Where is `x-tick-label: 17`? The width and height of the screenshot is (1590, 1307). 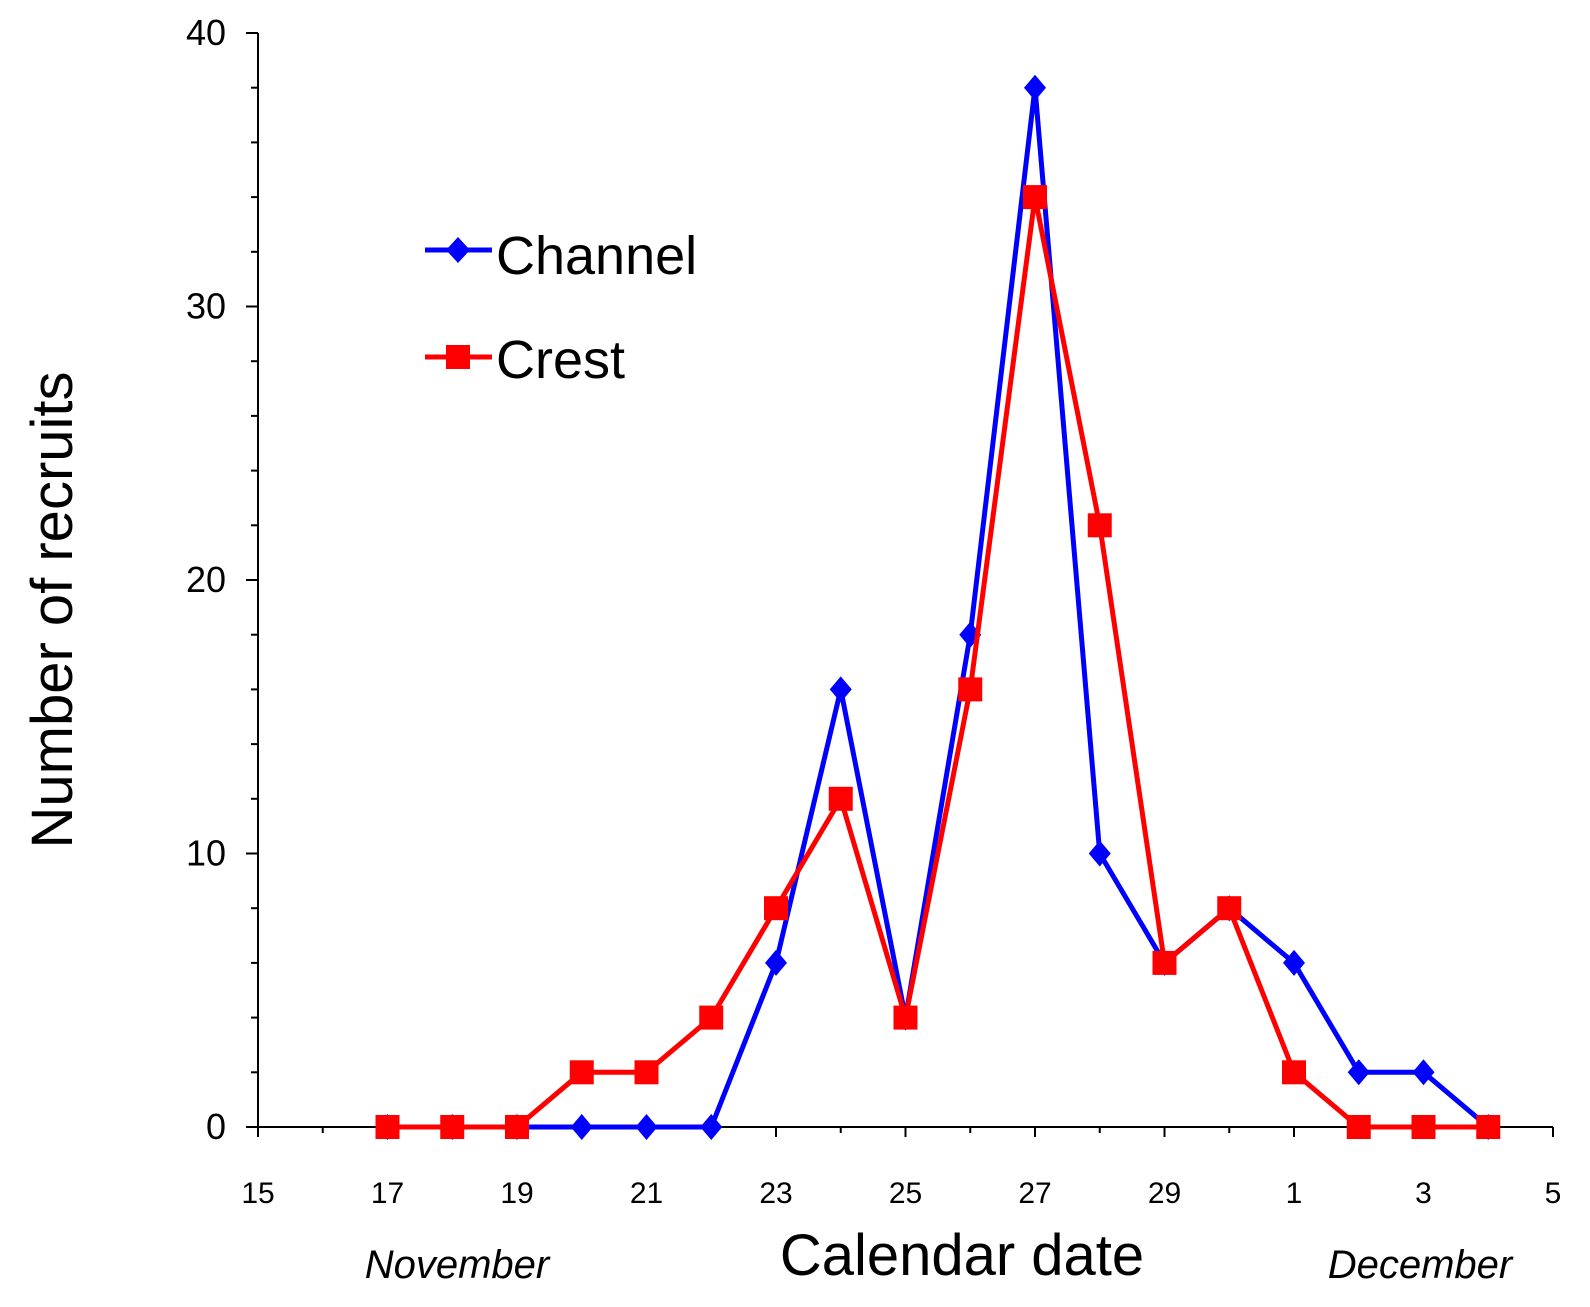
x-tick-label: 17 is located at coordinates (387, 1193).